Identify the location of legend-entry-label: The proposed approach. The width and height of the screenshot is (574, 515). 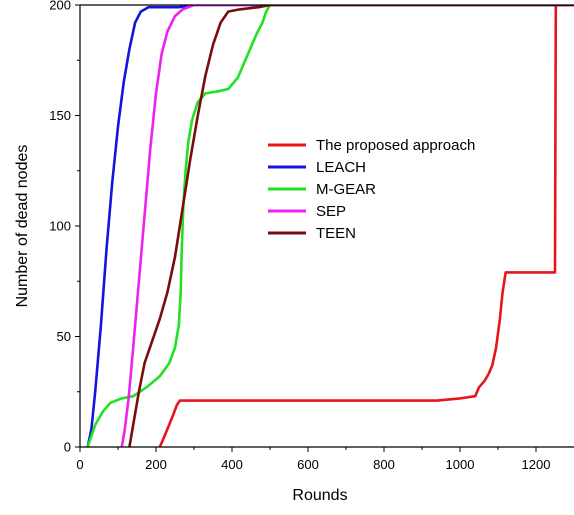
(395, 145).